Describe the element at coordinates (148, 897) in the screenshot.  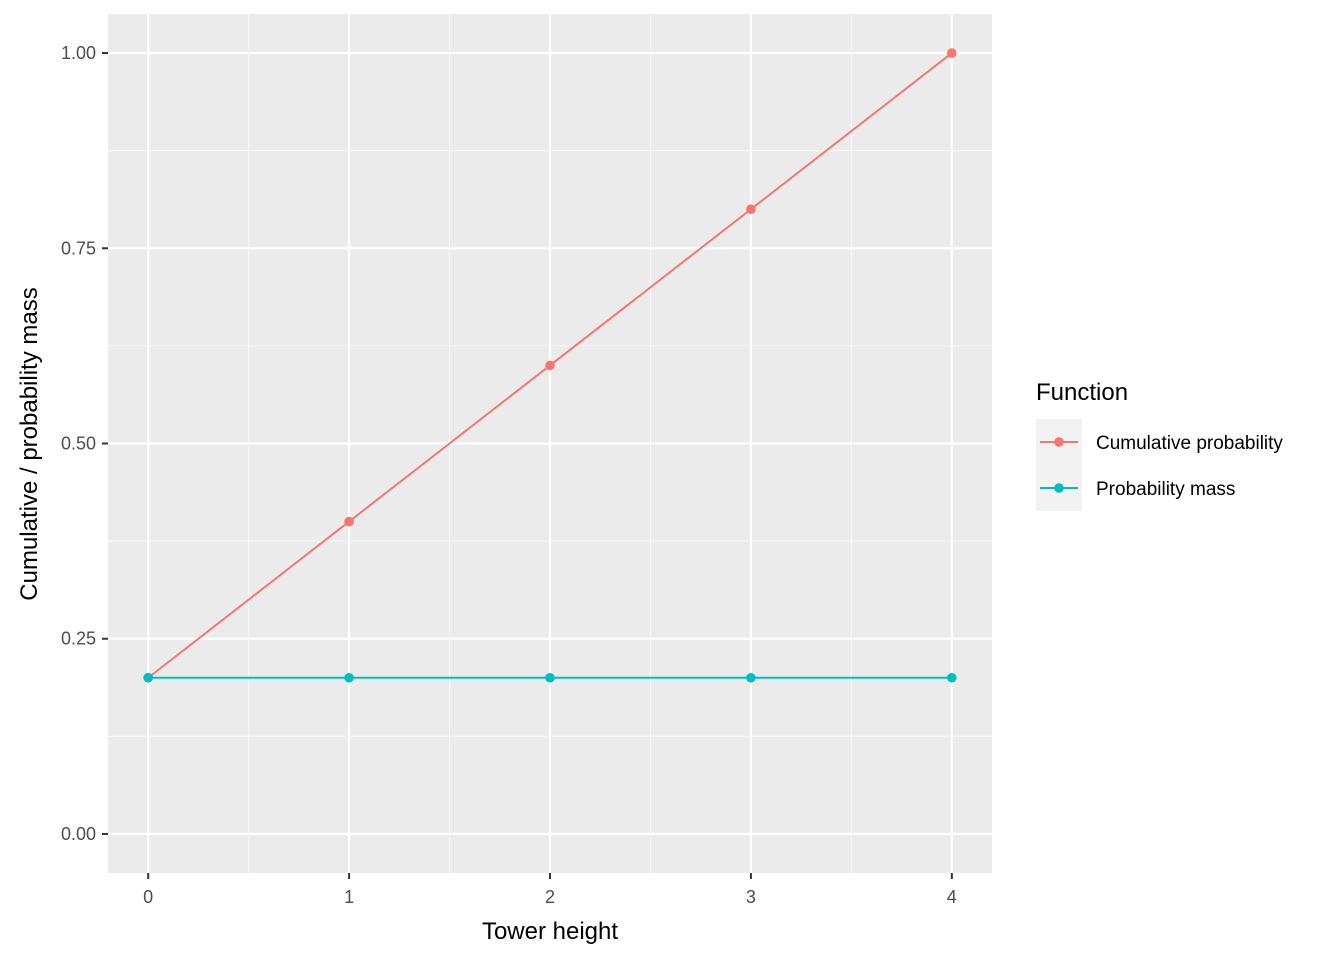
I see `x-tick-label: 0` at that location.